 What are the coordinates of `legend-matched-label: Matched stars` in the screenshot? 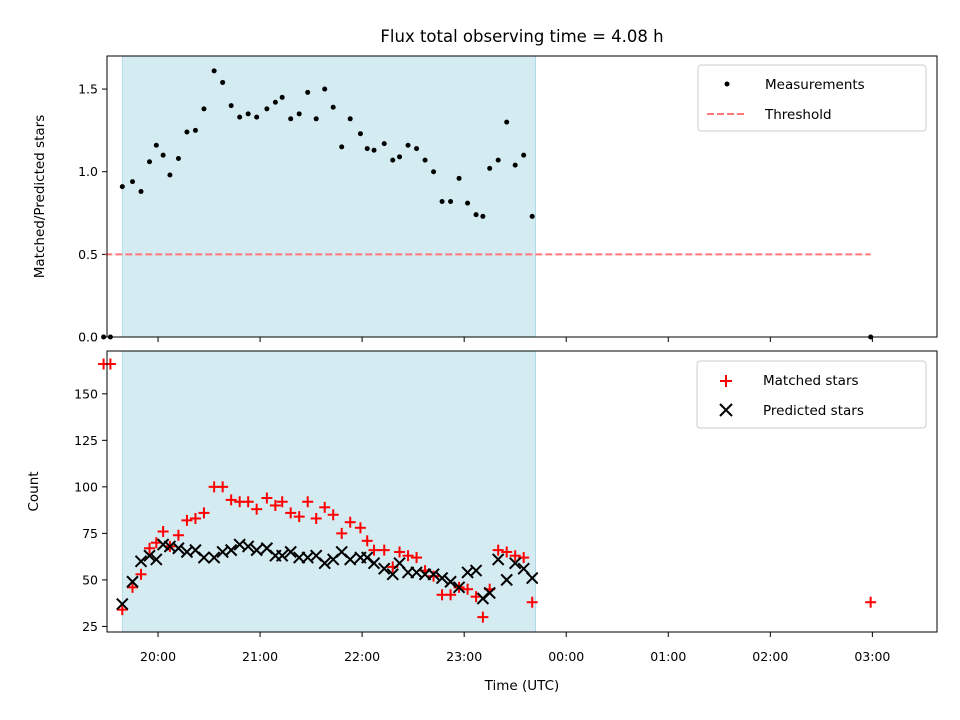 It's located at (811, 381).